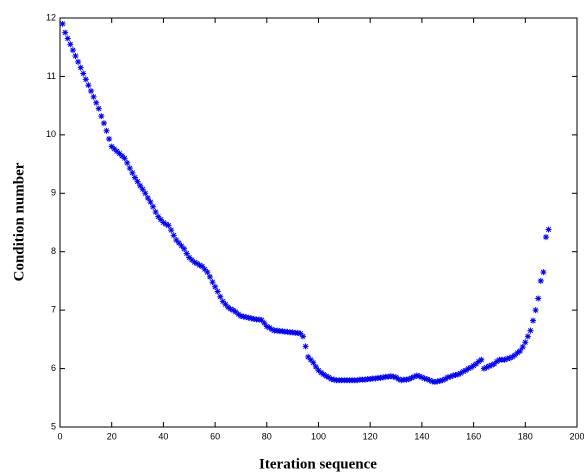 The height and width of the screenshot is (474, 584). Describe the element at coordinates (318, 436) in the screenshot. I see `x-tick-label: 100` at that location.